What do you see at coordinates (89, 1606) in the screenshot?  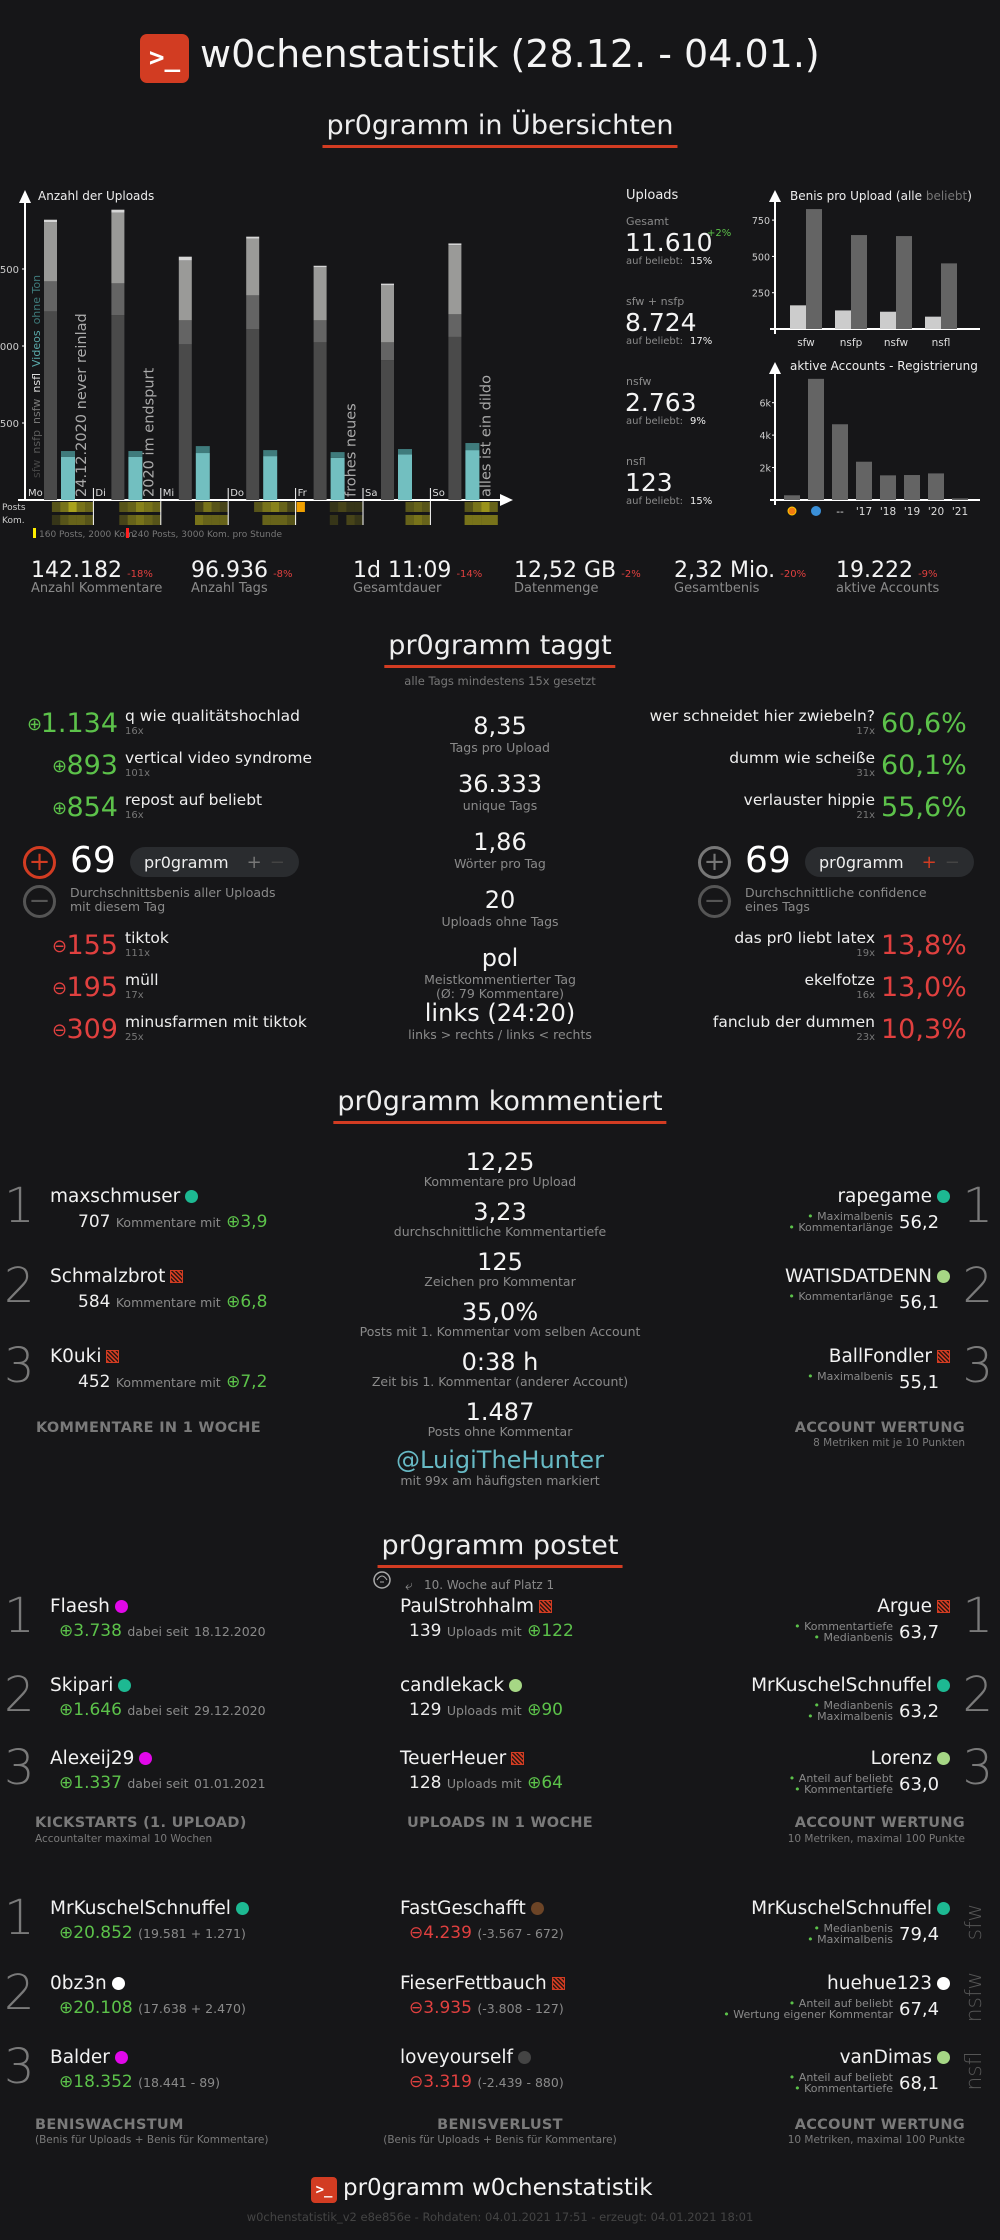 I see `account-name: Flaesh` at bounding box center [89, 1606].